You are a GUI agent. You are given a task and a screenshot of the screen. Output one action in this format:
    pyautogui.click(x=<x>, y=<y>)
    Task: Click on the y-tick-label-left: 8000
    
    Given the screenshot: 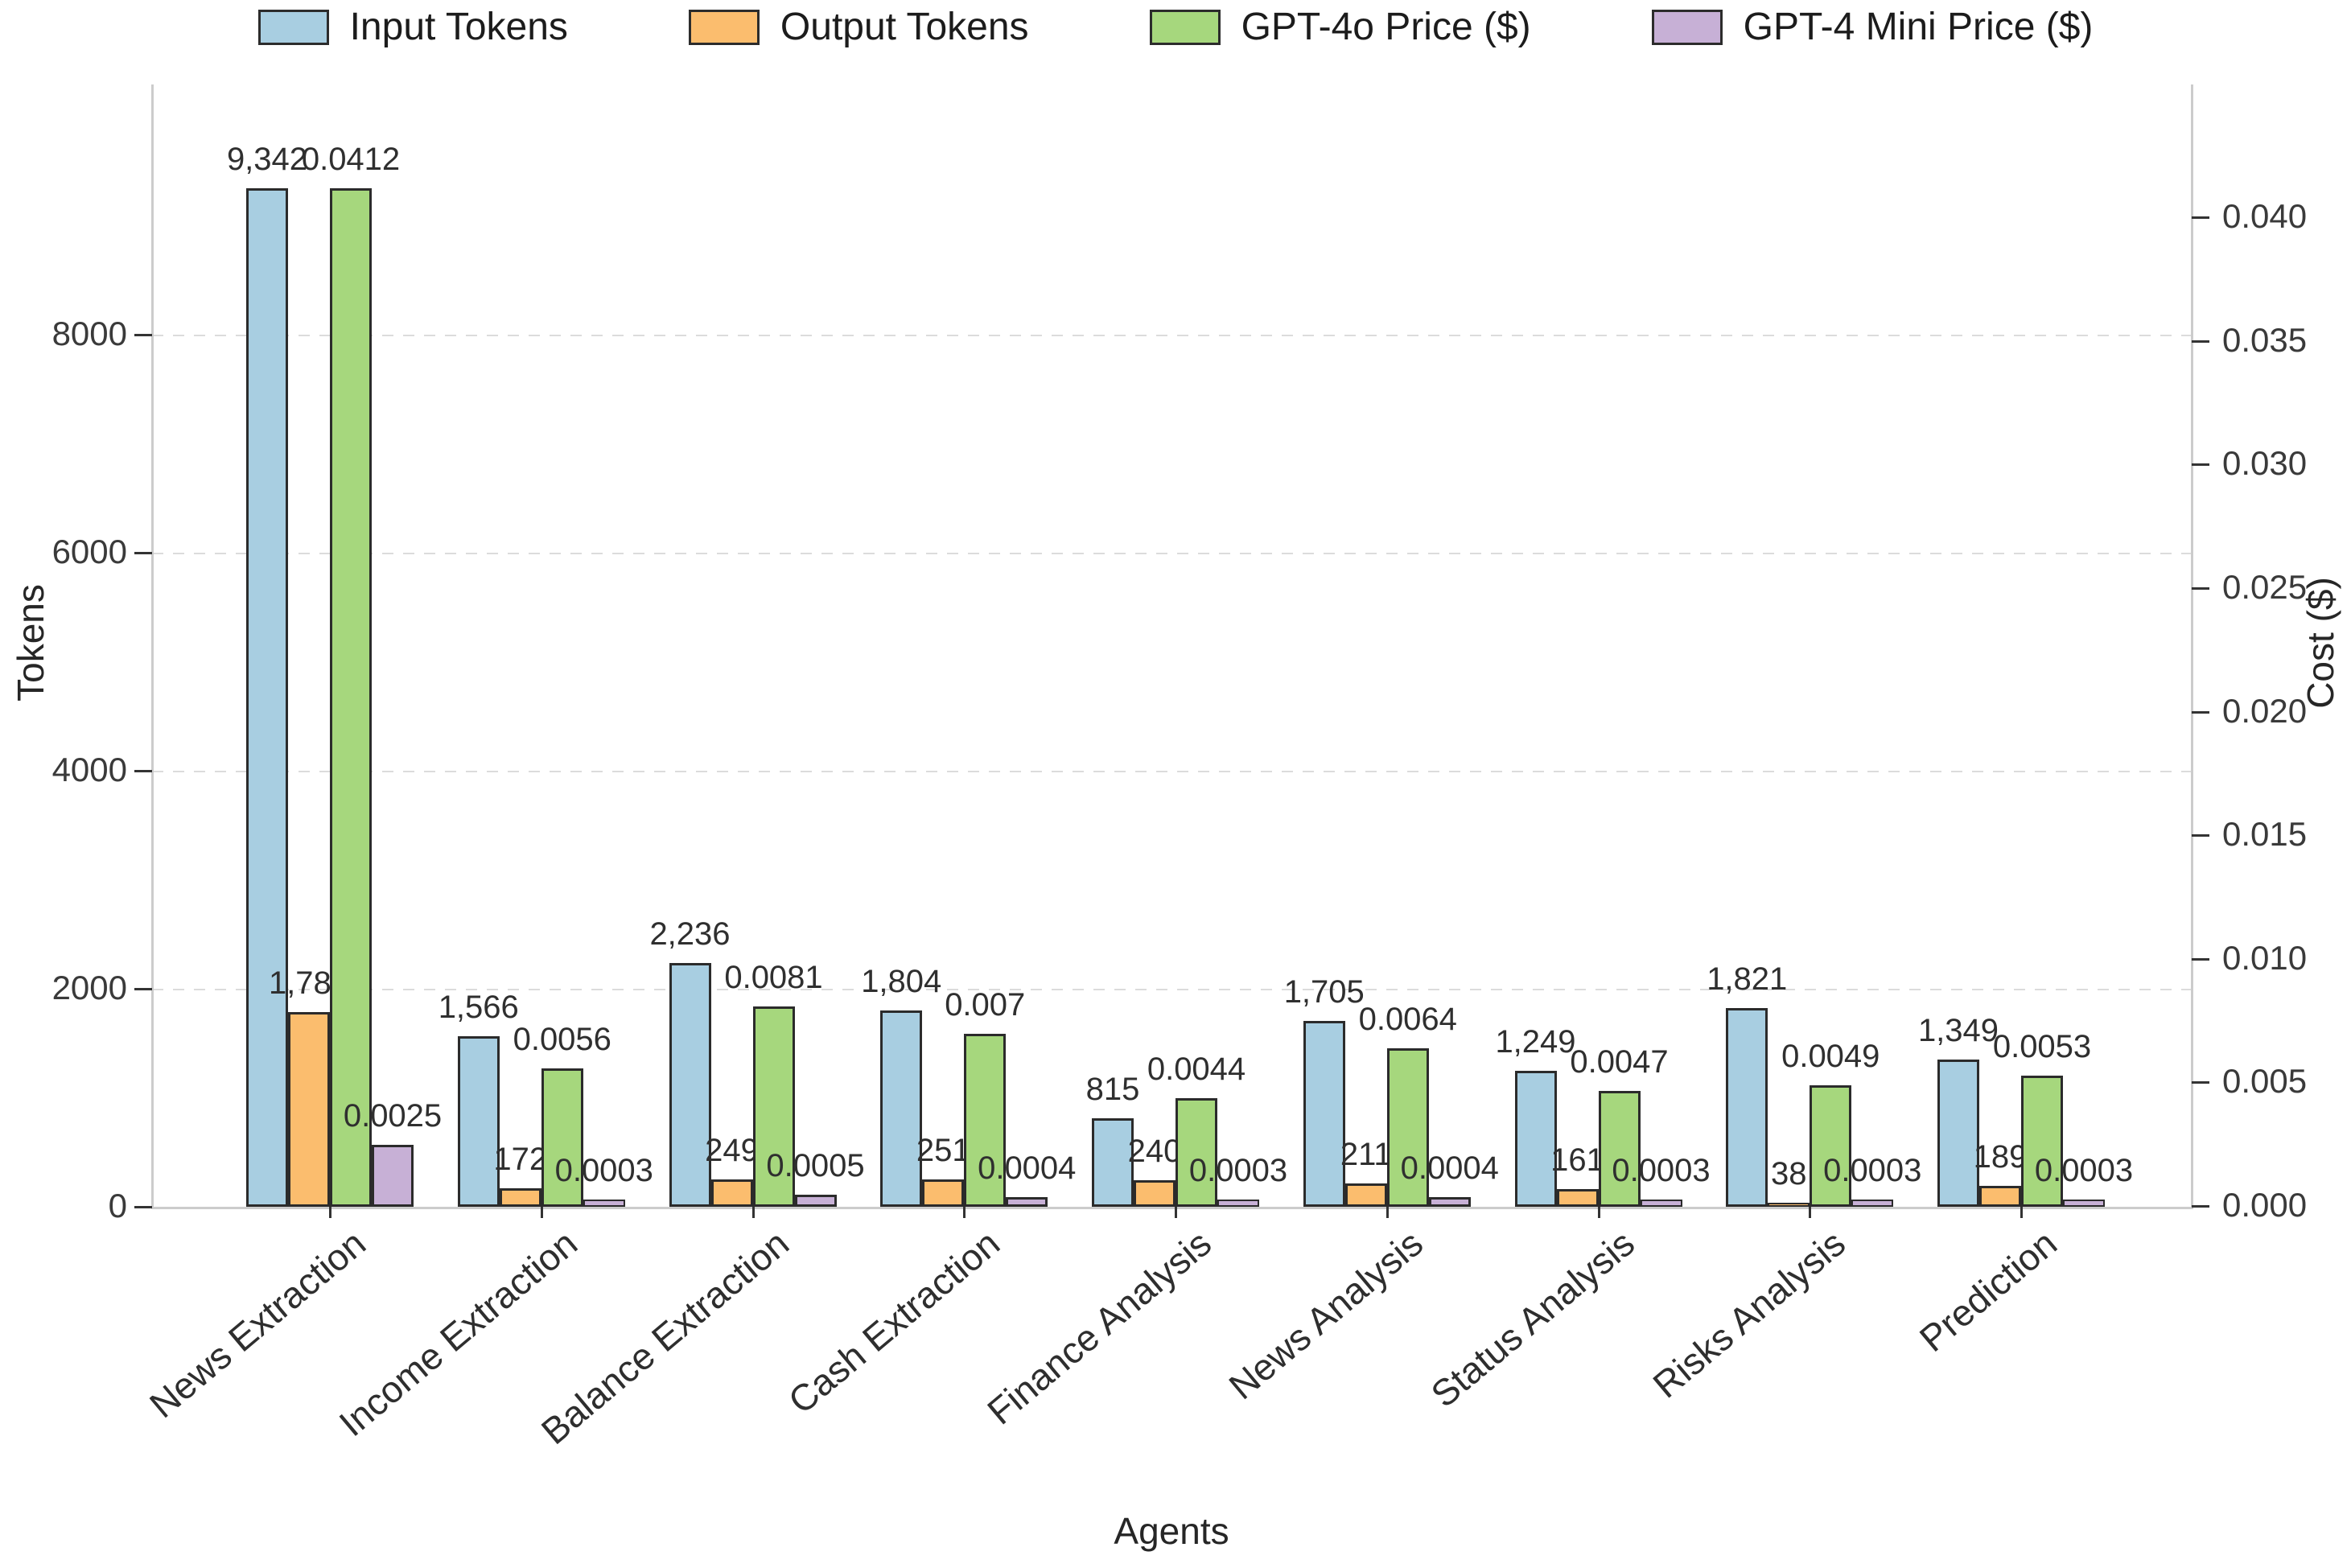 What is the action you would take?
    pyautogui.click(x=89, y=333)
    